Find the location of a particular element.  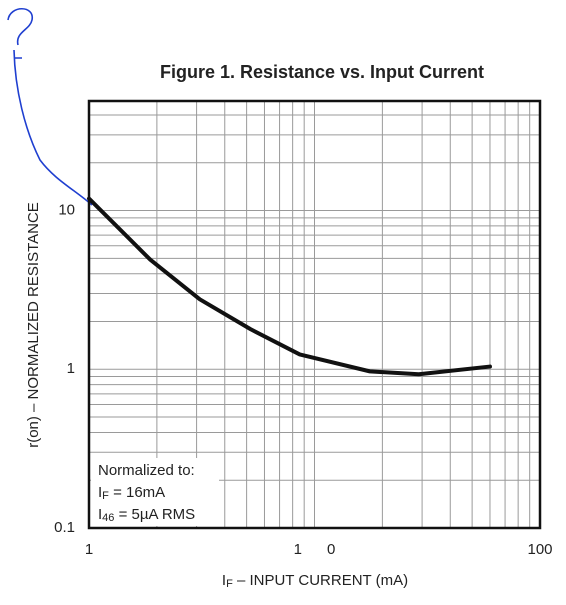

annotation-line: I46 = 5µA RMS is located at coordinates (146, 515).